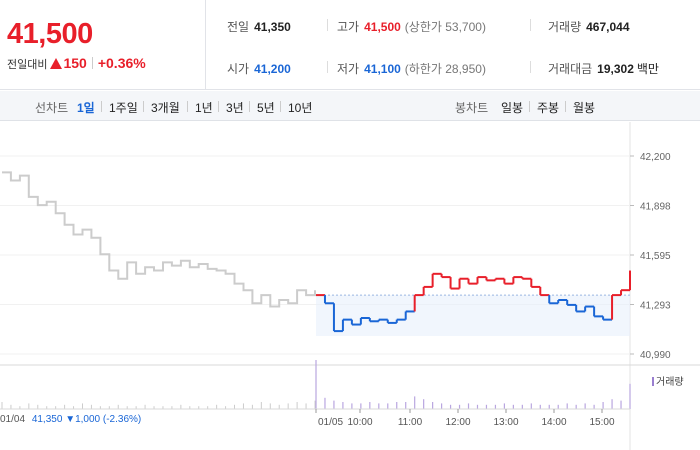  I want to click on y-tick-label: 41,595, so click(655, 256).